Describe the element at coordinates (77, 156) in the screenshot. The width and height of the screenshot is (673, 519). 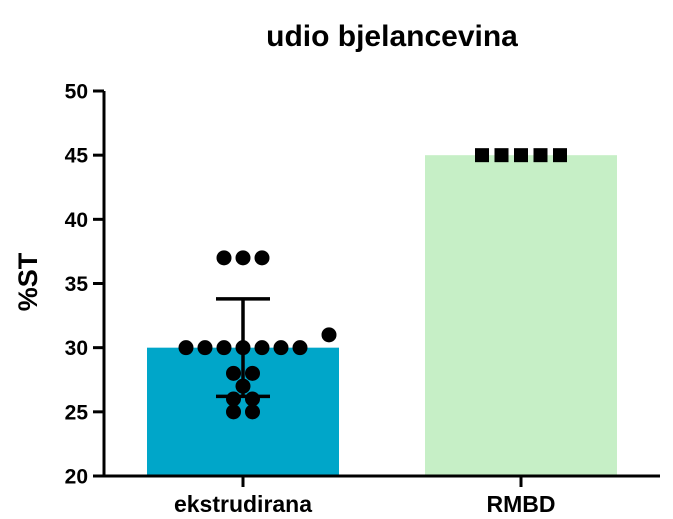
I see `y-tick-label: 45` at that location.